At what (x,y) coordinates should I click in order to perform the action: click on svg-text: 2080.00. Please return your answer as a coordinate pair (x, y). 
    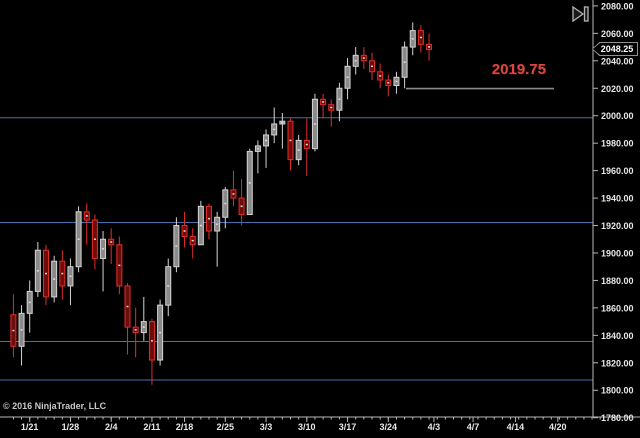
    Looking at the image, I should click on (617, 6).